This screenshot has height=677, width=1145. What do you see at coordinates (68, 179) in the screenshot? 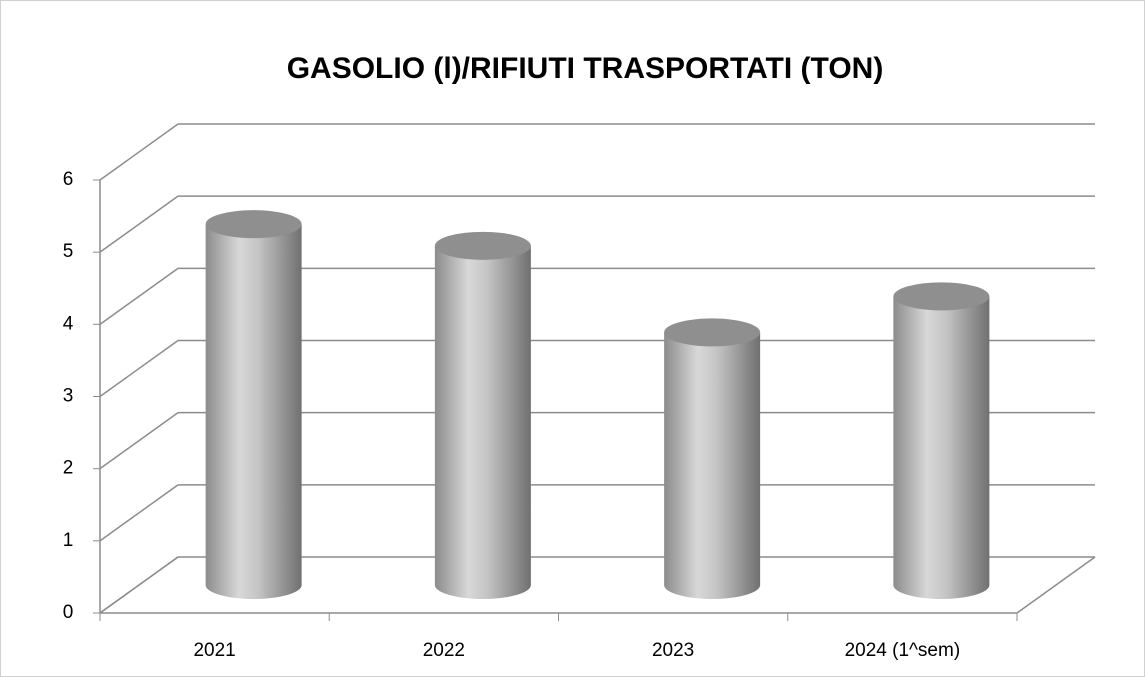
I see `y-tick-label: 6` at bounding box center [68, 179].